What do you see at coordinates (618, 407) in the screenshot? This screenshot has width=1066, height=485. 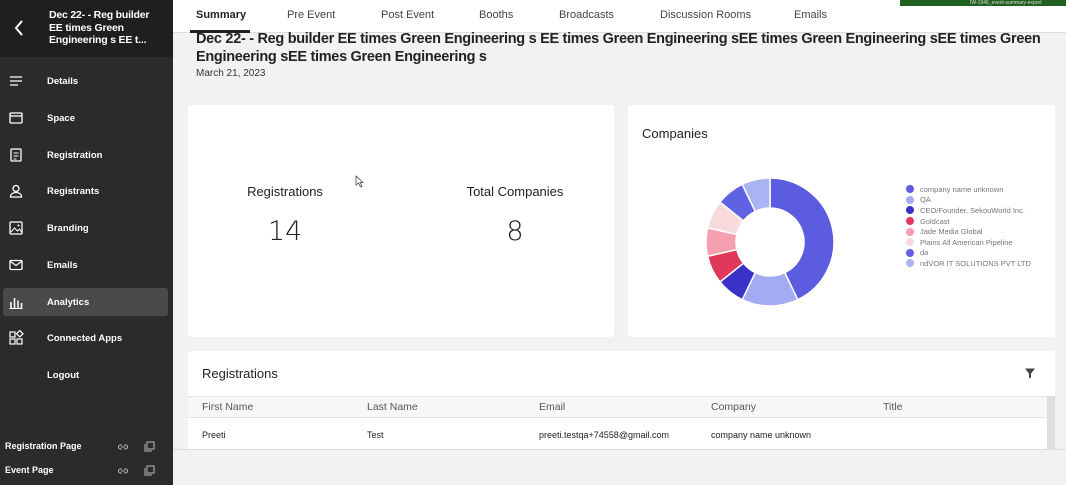 I see `table-header-row: First Name Last Name Email Company Title` at bounding box center [618, 407].